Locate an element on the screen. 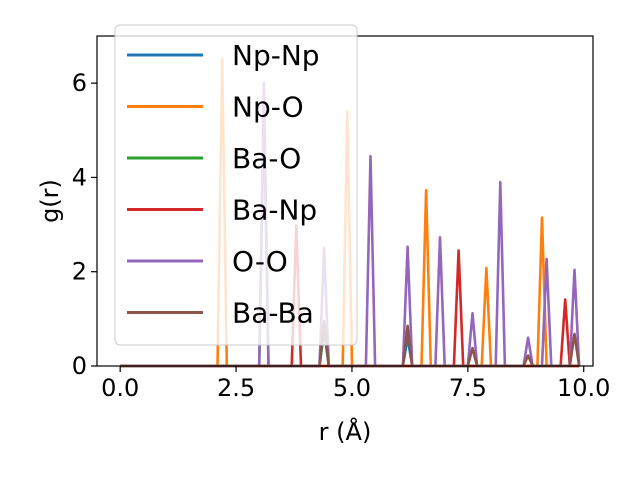  x-axis-label: r (Å) is located at coordinates (345, 431).